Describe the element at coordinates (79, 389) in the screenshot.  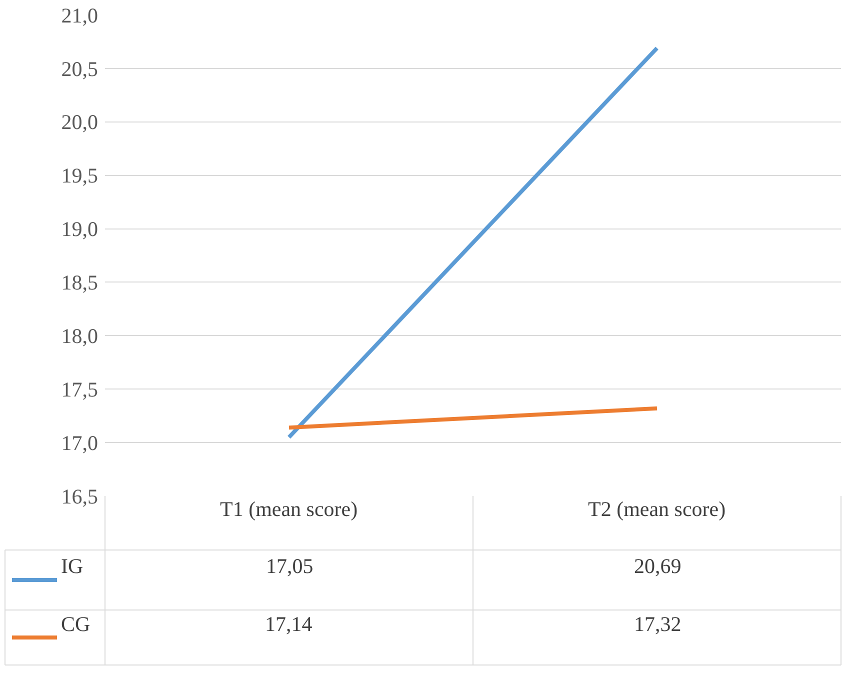
I see `y-tick-label: 17,5` at that location.